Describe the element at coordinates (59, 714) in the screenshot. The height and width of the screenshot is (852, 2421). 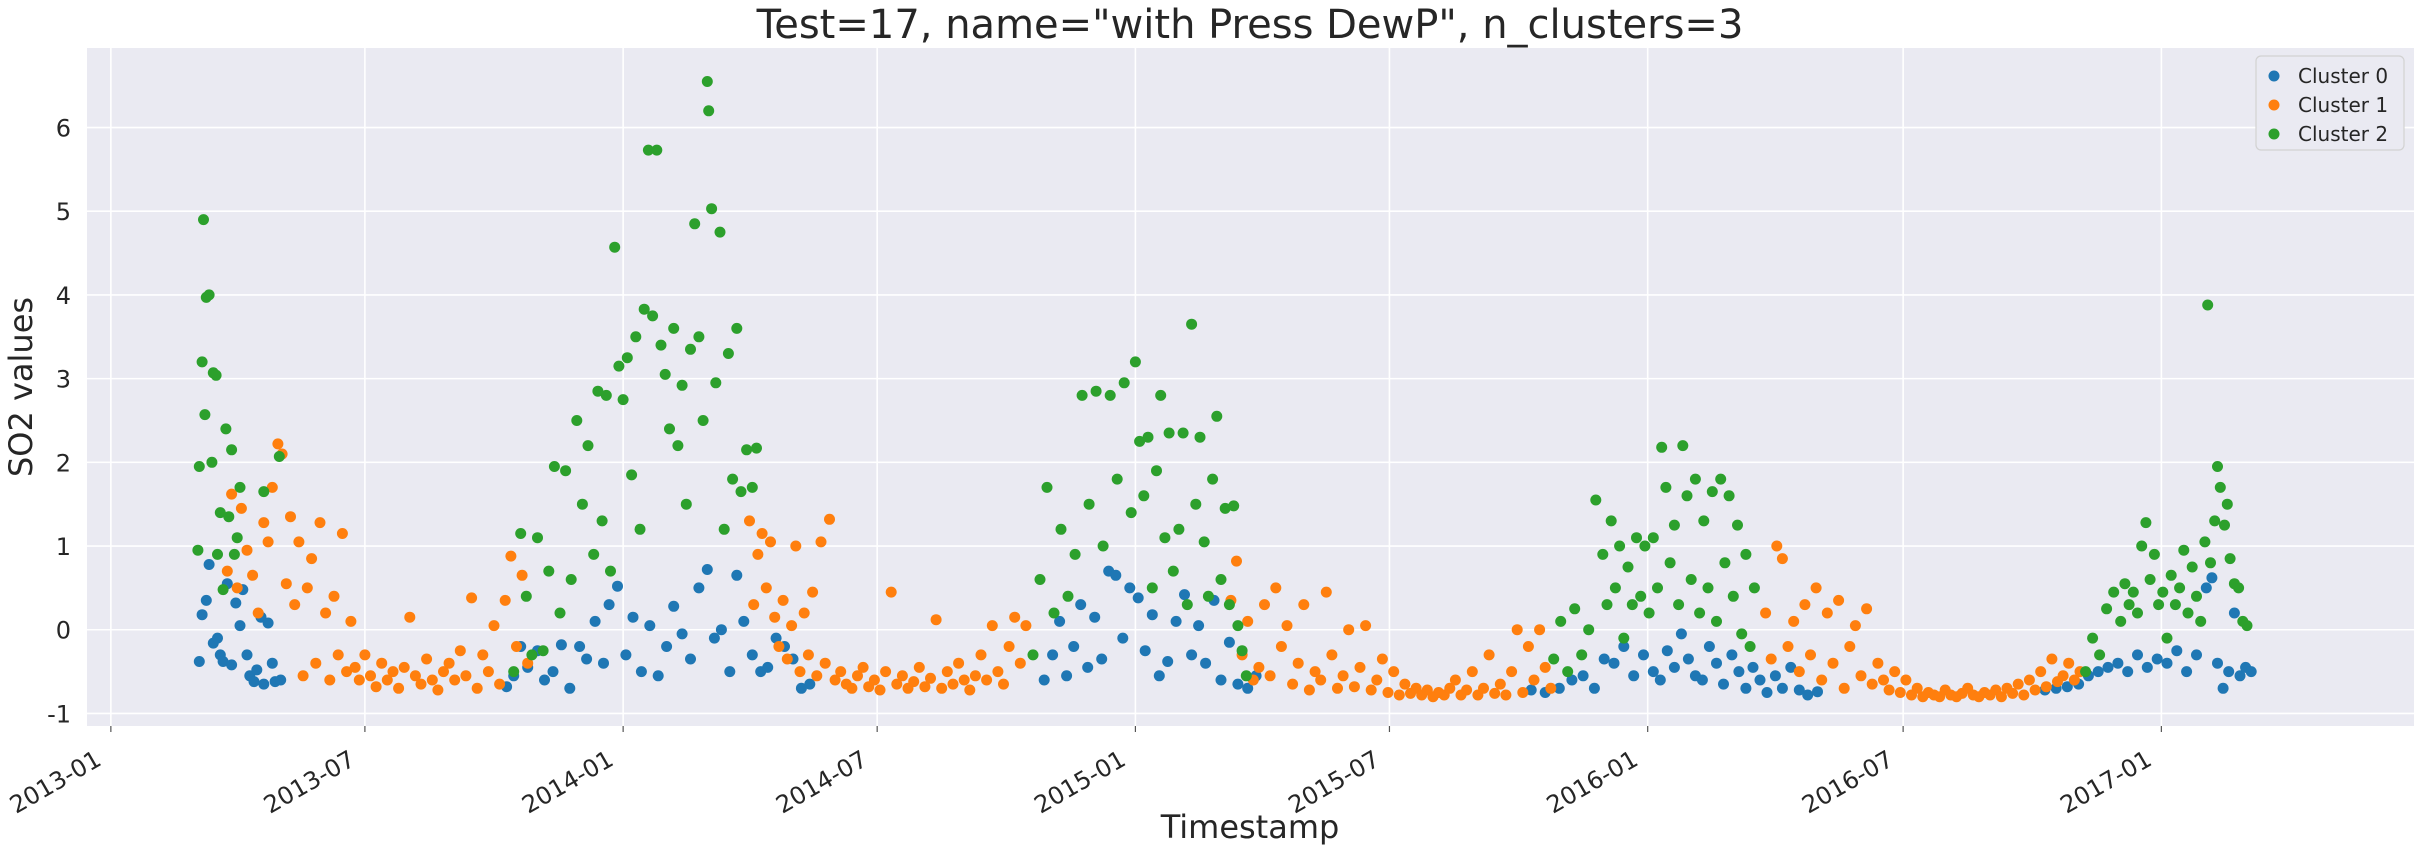
I see `y-tick-label: -1` at that location.